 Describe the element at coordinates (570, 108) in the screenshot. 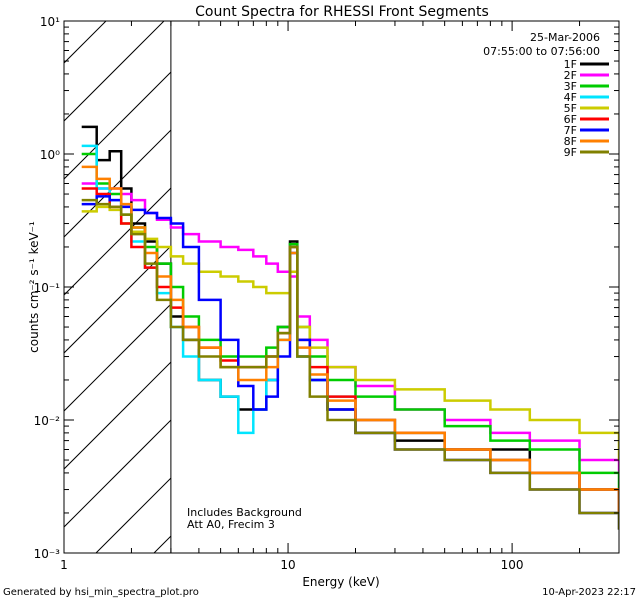

I see `legend-label-5F: 5F` at that location.